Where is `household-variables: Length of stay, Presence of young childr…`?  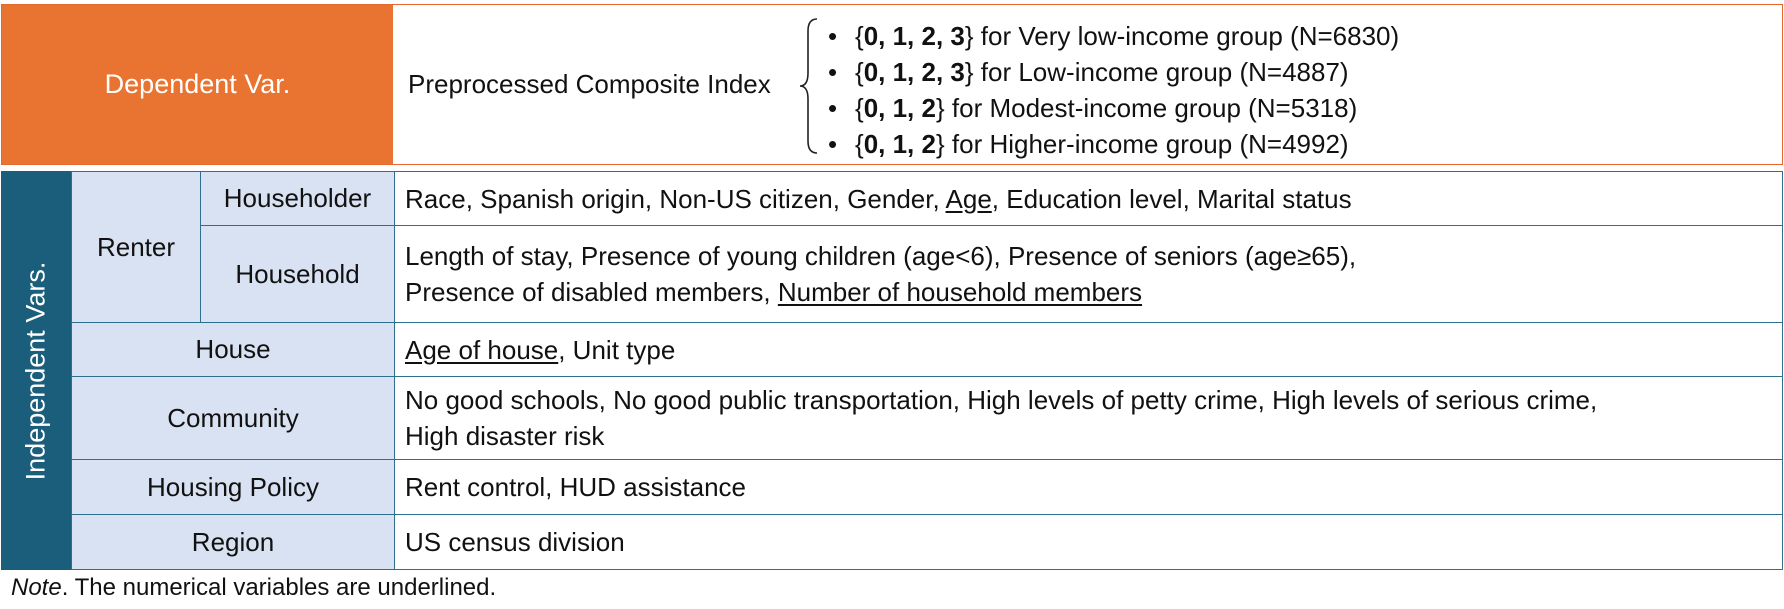 household-variables: Length of stay, Presence of young childr… is located at coordinates (1088, 274).